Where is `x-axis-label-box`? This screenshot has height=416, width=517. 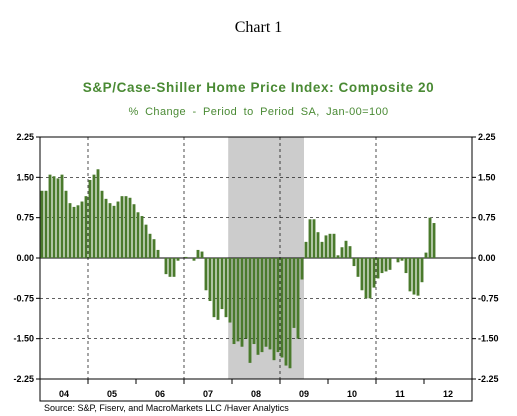
x-axis-label-box is located at coordinates (256, 390).